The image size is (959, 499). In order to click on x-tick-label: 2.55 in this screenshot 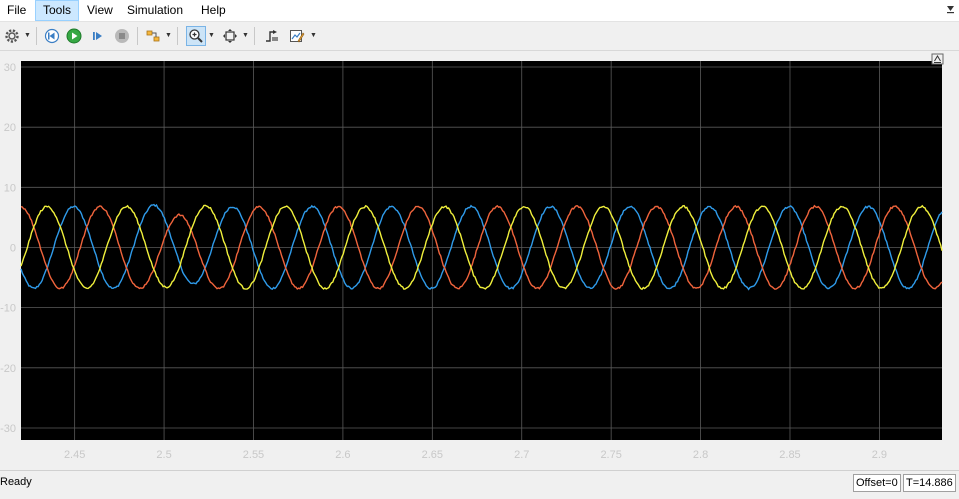, I will do `click(253, 455)`.